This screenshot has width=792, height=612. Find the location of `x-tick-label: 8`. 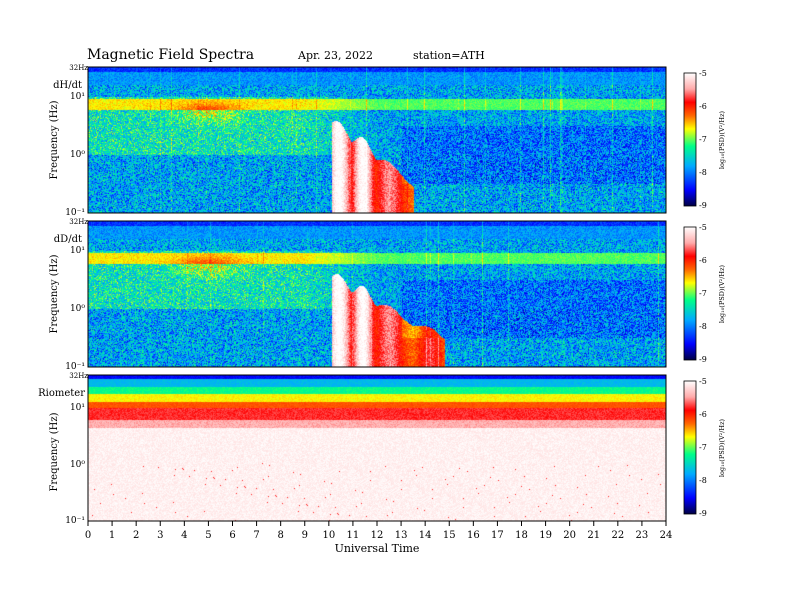

x-tick-label: 8 is located at coordinates (280, 535).